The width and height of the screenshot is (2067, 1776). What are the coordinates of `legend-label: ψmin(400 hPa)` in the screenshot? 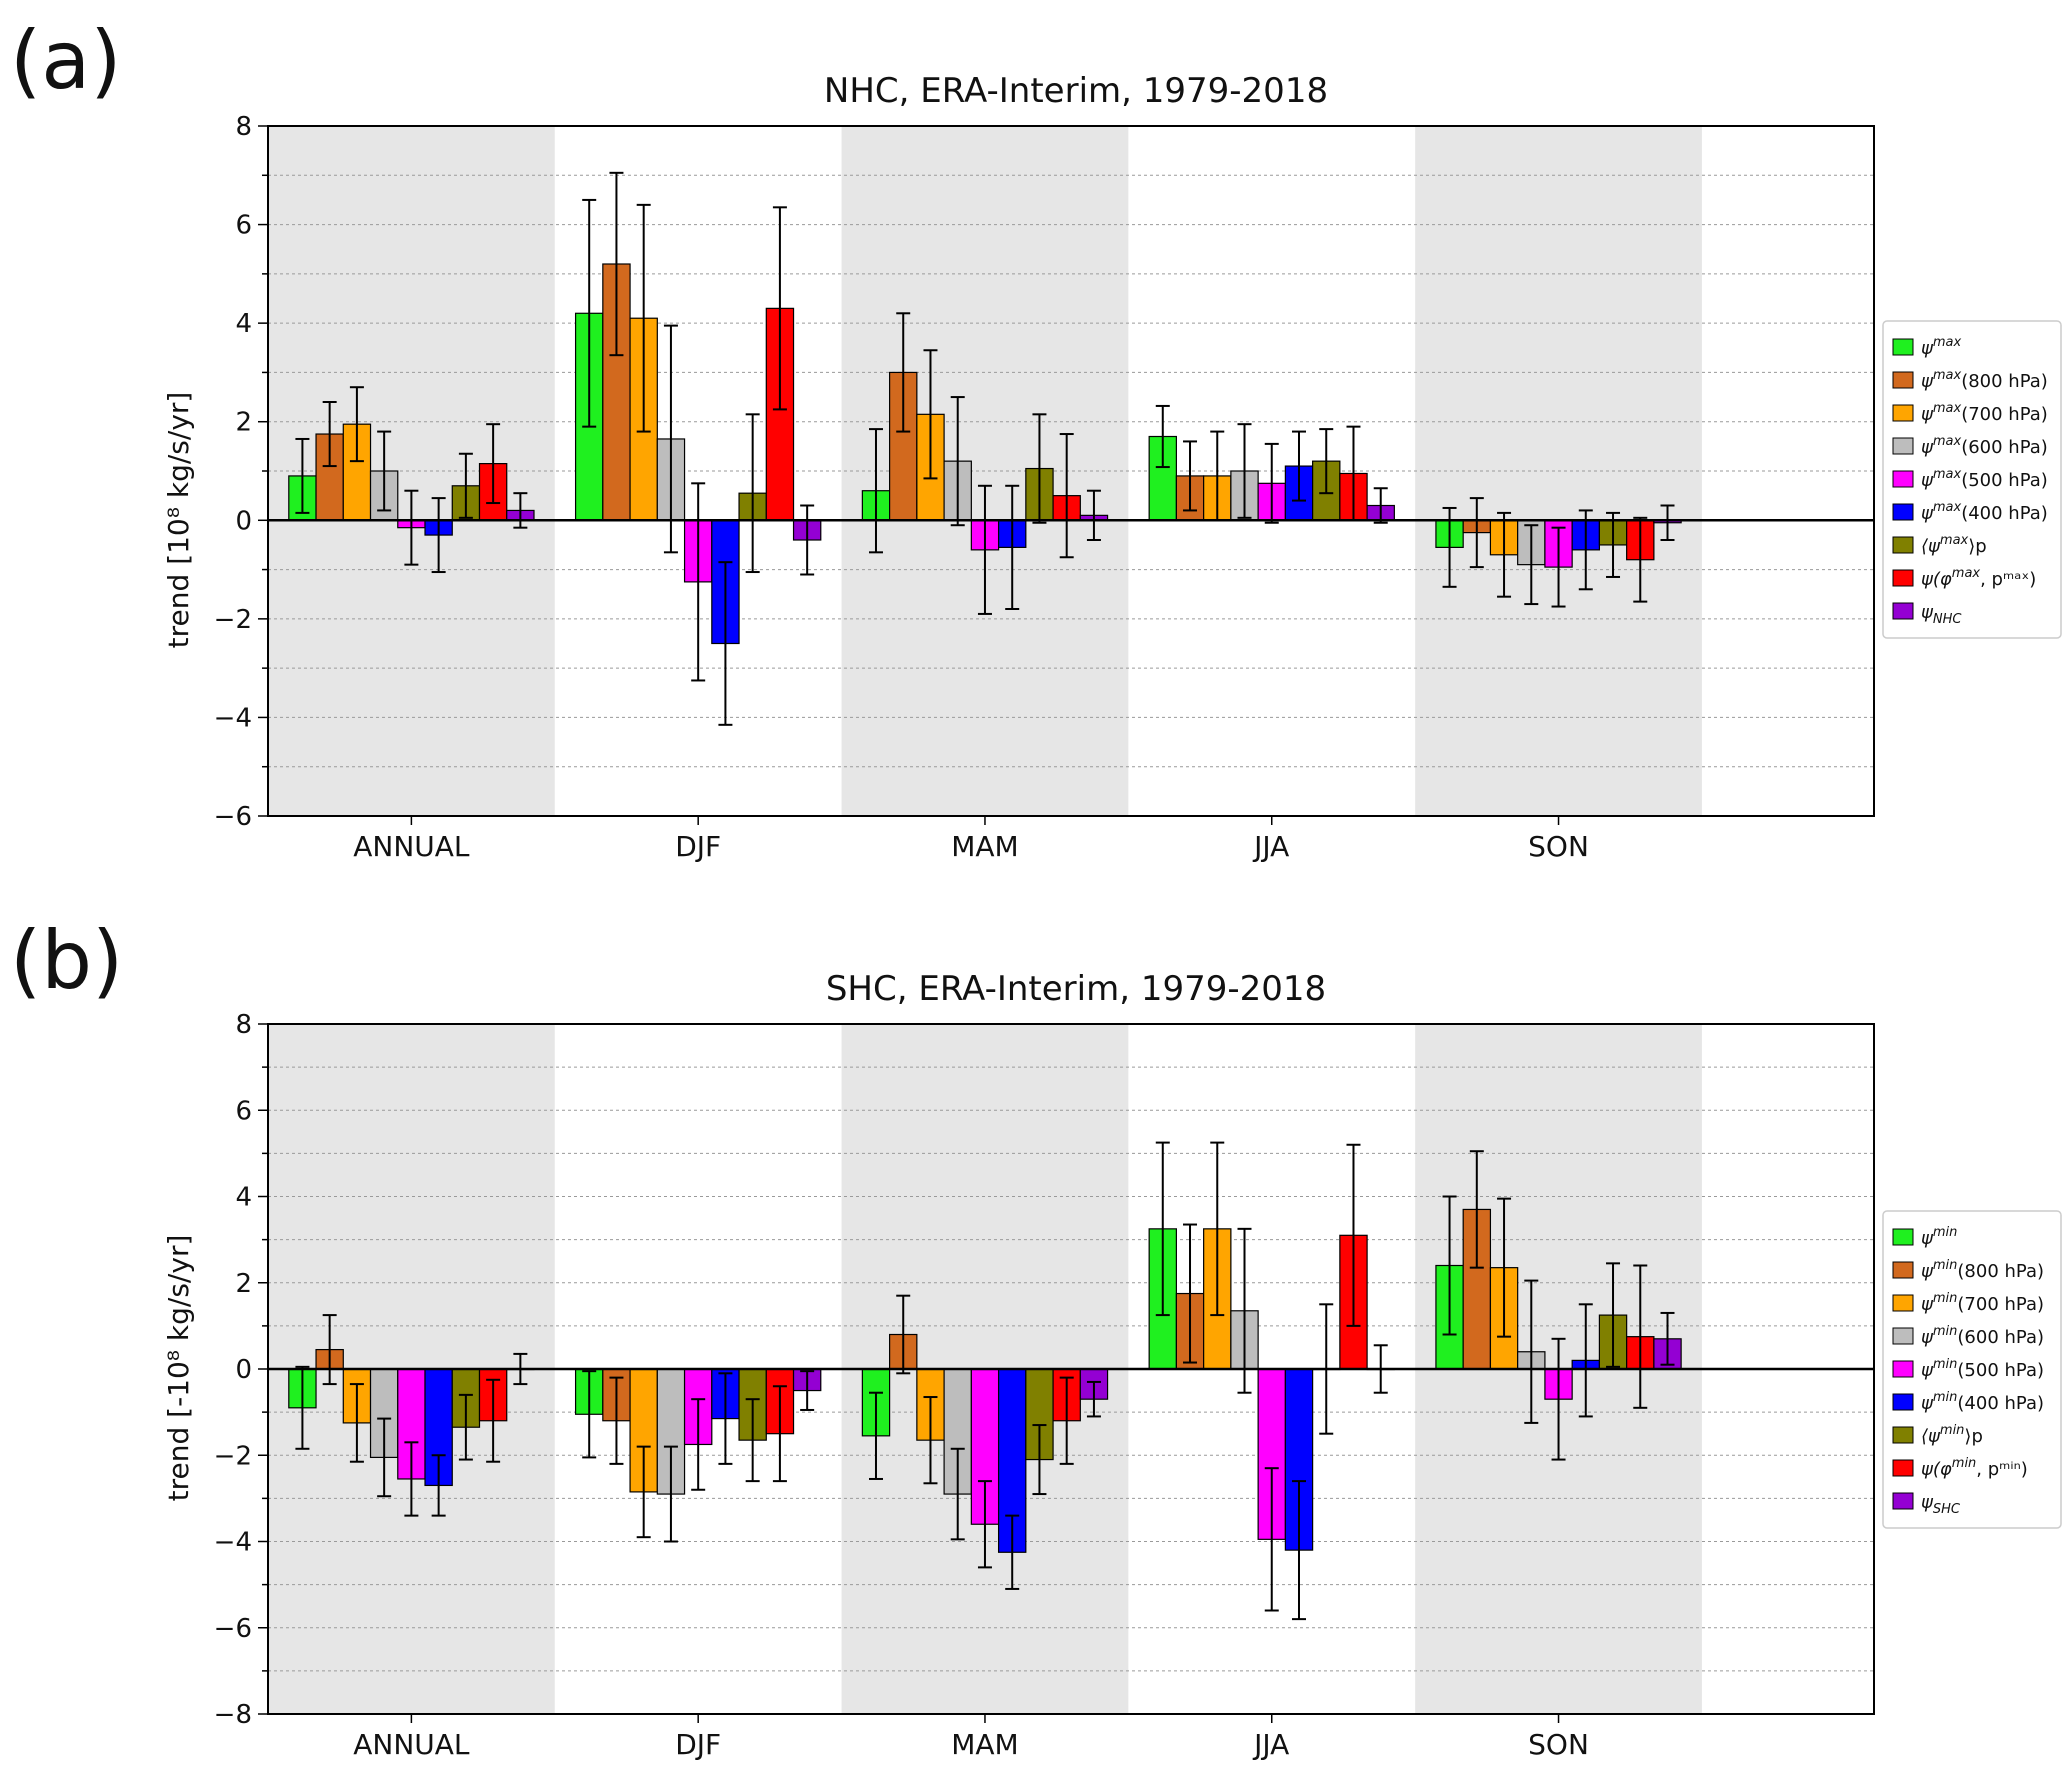 It's located at (1982, 1402).